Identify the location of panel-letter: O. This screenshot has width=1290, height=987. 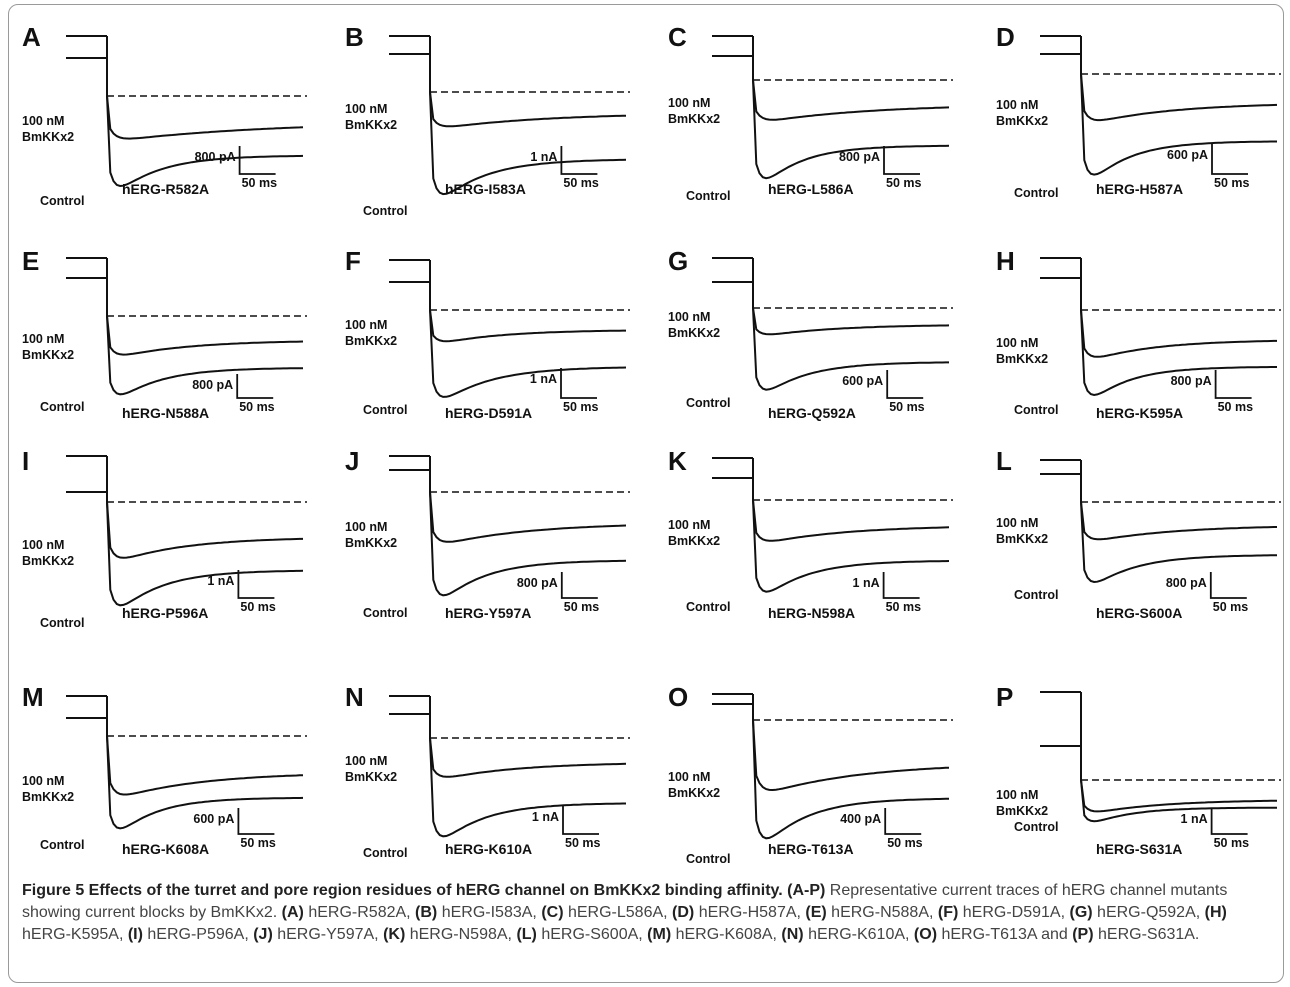
(678, 697).